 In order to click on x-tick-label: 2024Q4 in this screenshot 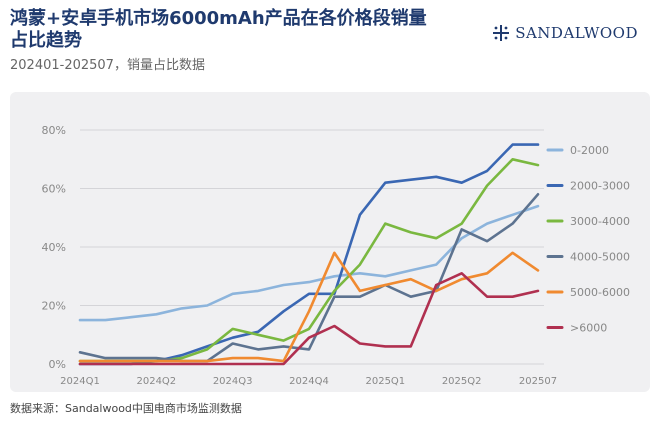, I will do `click(309, 381)`.